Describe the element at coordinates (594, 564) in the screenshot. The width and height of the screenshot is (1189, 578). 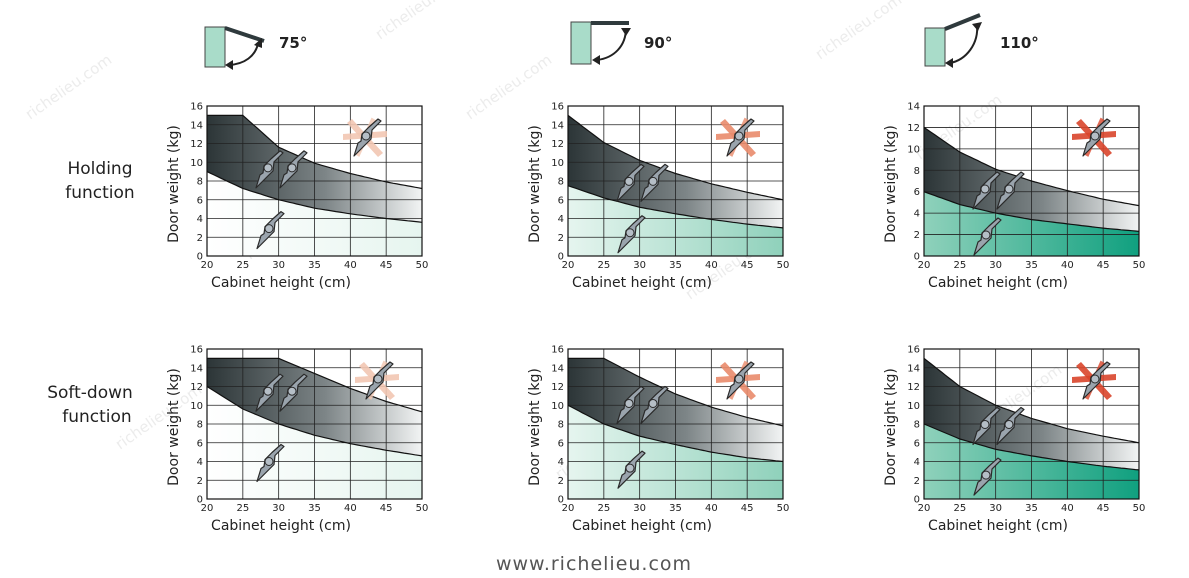
I see `footer-url: www.richelieu.com` at that location.